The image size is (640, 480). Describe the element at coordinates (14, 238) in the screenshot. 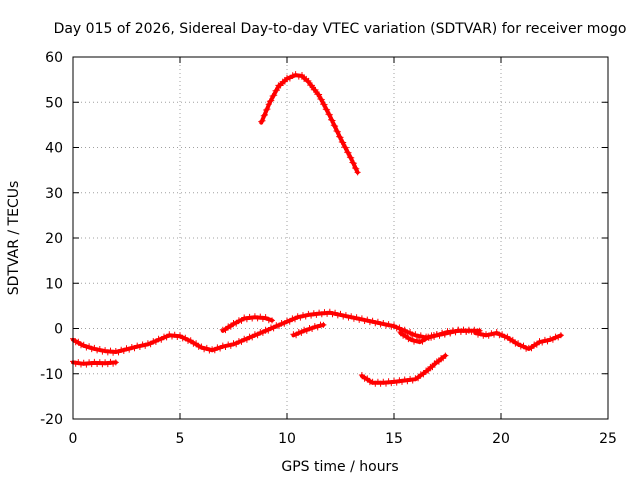

I see `y-axis-label: SDTVAR / TECUs` at that location.